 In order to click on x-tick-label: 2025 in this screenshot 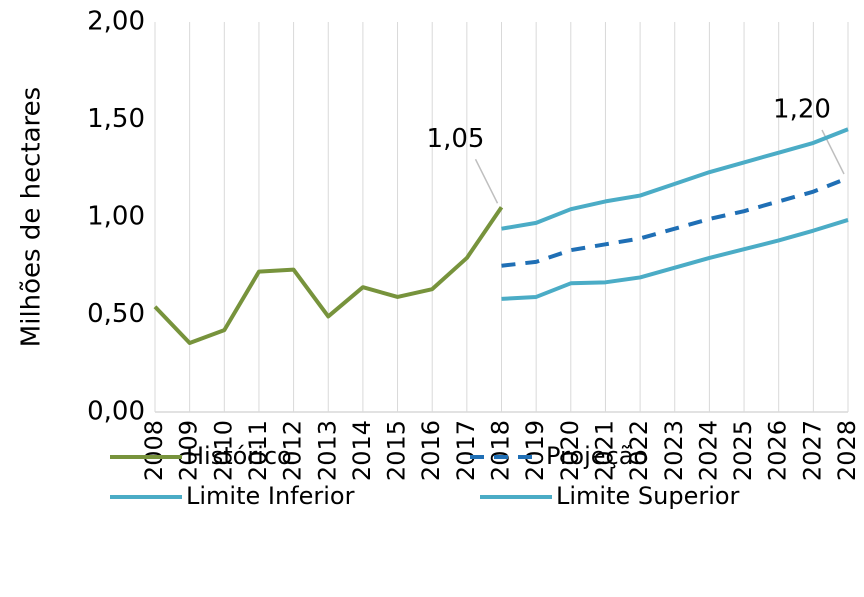, I will do `click(743, 450)`.